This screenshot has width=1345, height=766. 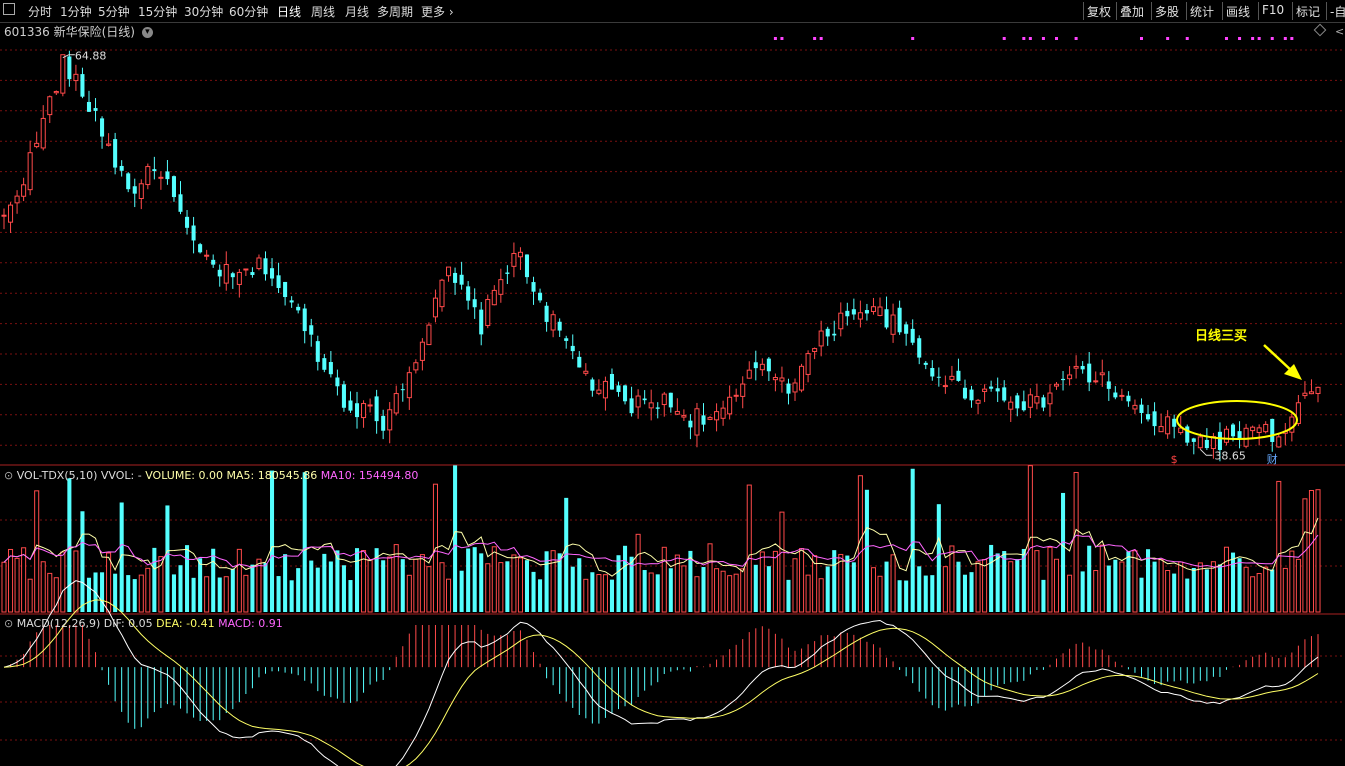 What do you see at coordinates (357, 12) in the screenshot?
I see `tab-monthly: 月线` at bounding box center [357, 12].